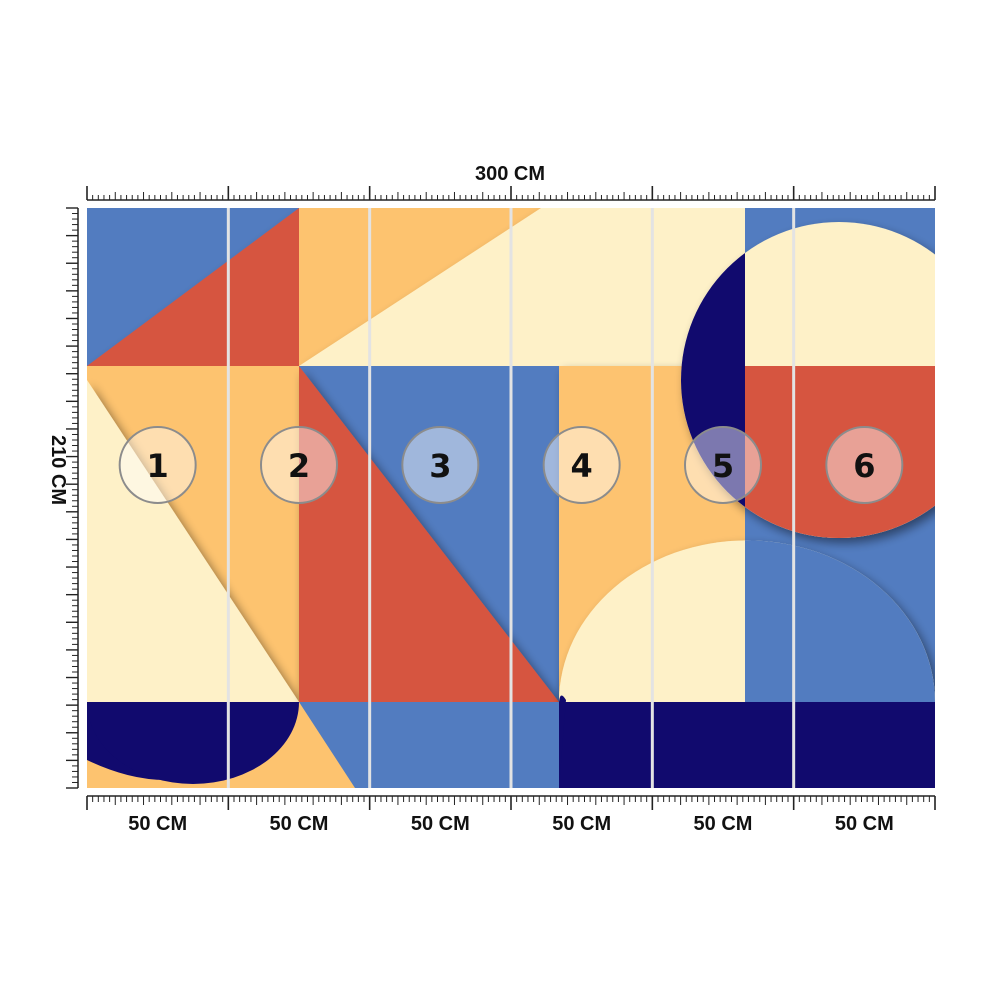 The width and height of the screenshot is (1000, 1000). Describe the element at coordinates (511, 802) in the screenshot. I see `ruler-bottom` at that location.